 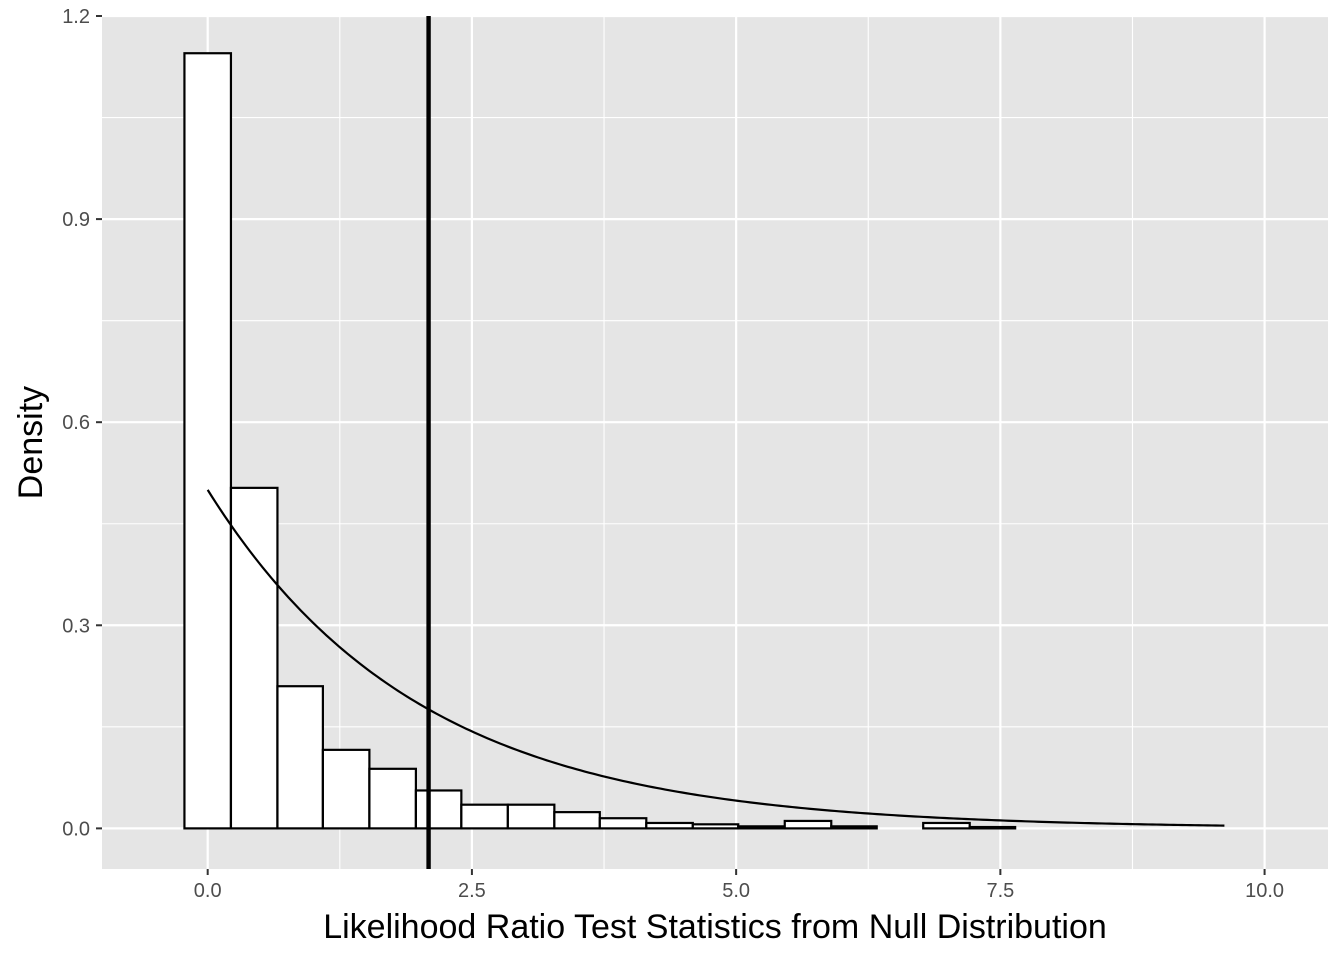 I want to click on y-tick-label: 0.9, so click(x=76, y=220).